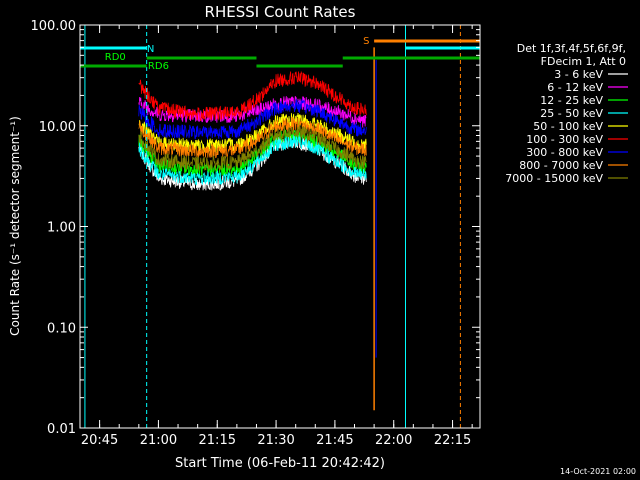 The height and width of the screenshot is (480, 640). What do you see at coordinates (15, 226) in the screenshot?
I see `y-axis-label: Count Rate (s⁻¹ detector segment⁻¹)` at bounding box center [15, 226].